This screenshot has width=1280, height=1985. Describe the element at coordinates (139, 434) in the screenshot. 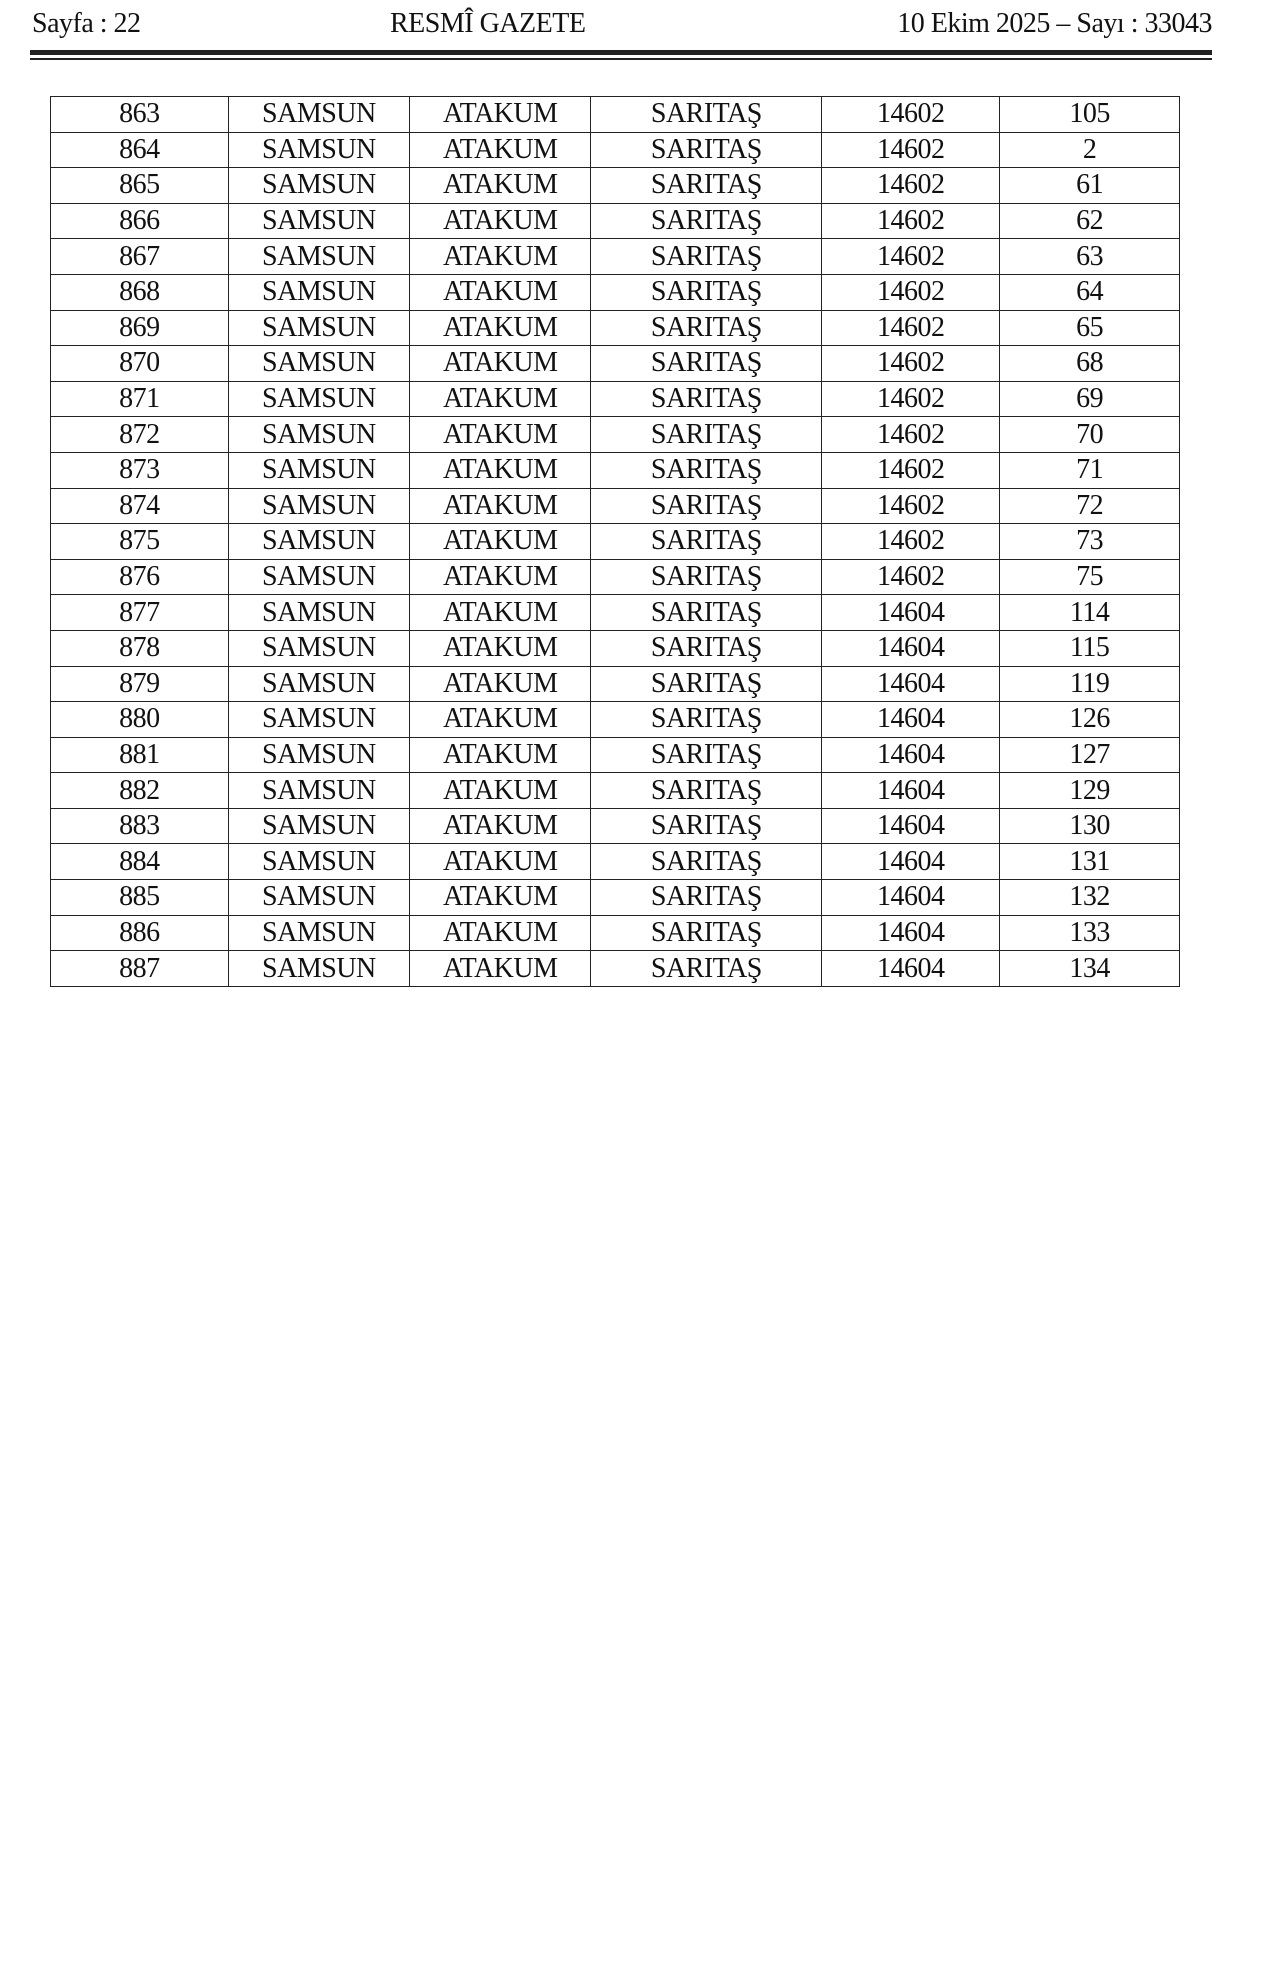

I see `table-cell: 872` at that location.